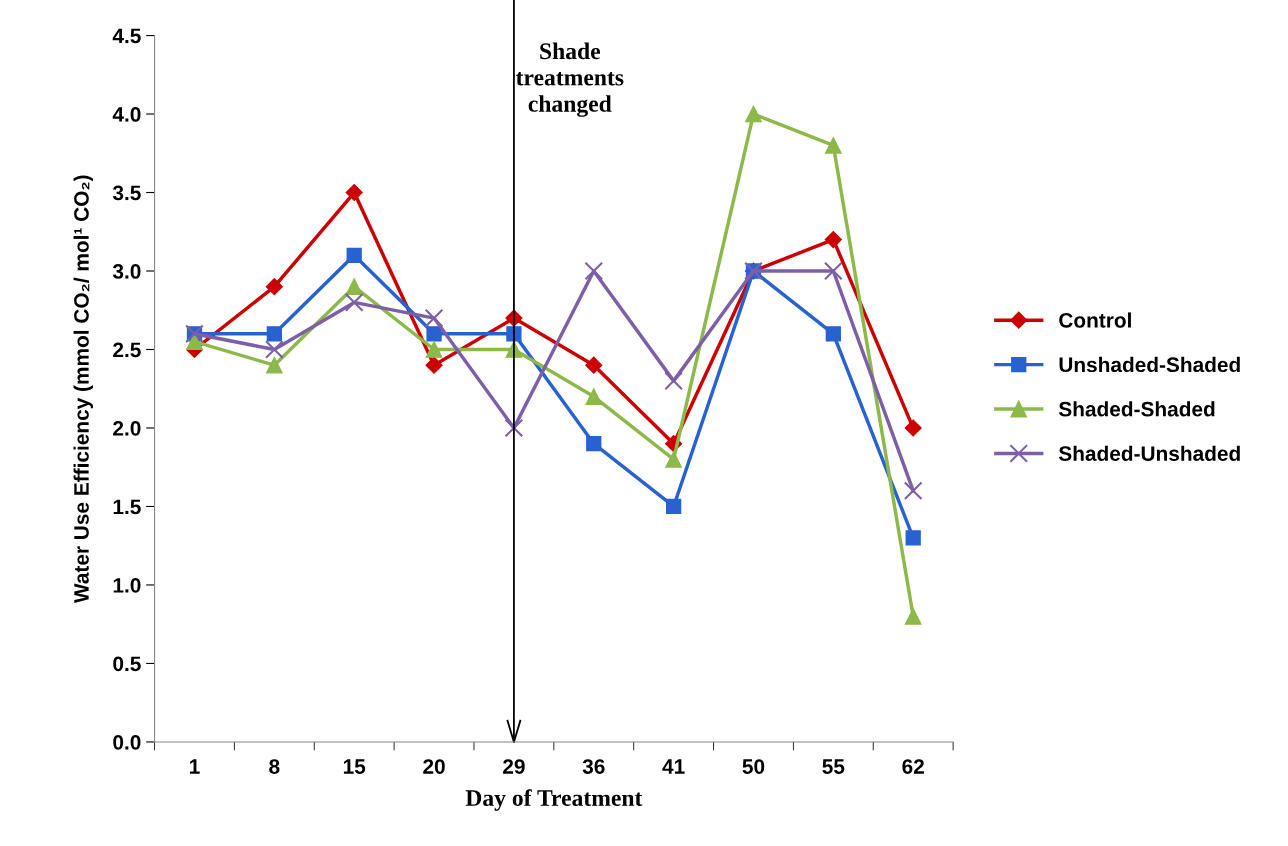 The width and height of the screenshot is (1288, 846). Describe the element at coordinates (126, 36) in the screenshot. I see `y-tick-label: 4.5` at that location.